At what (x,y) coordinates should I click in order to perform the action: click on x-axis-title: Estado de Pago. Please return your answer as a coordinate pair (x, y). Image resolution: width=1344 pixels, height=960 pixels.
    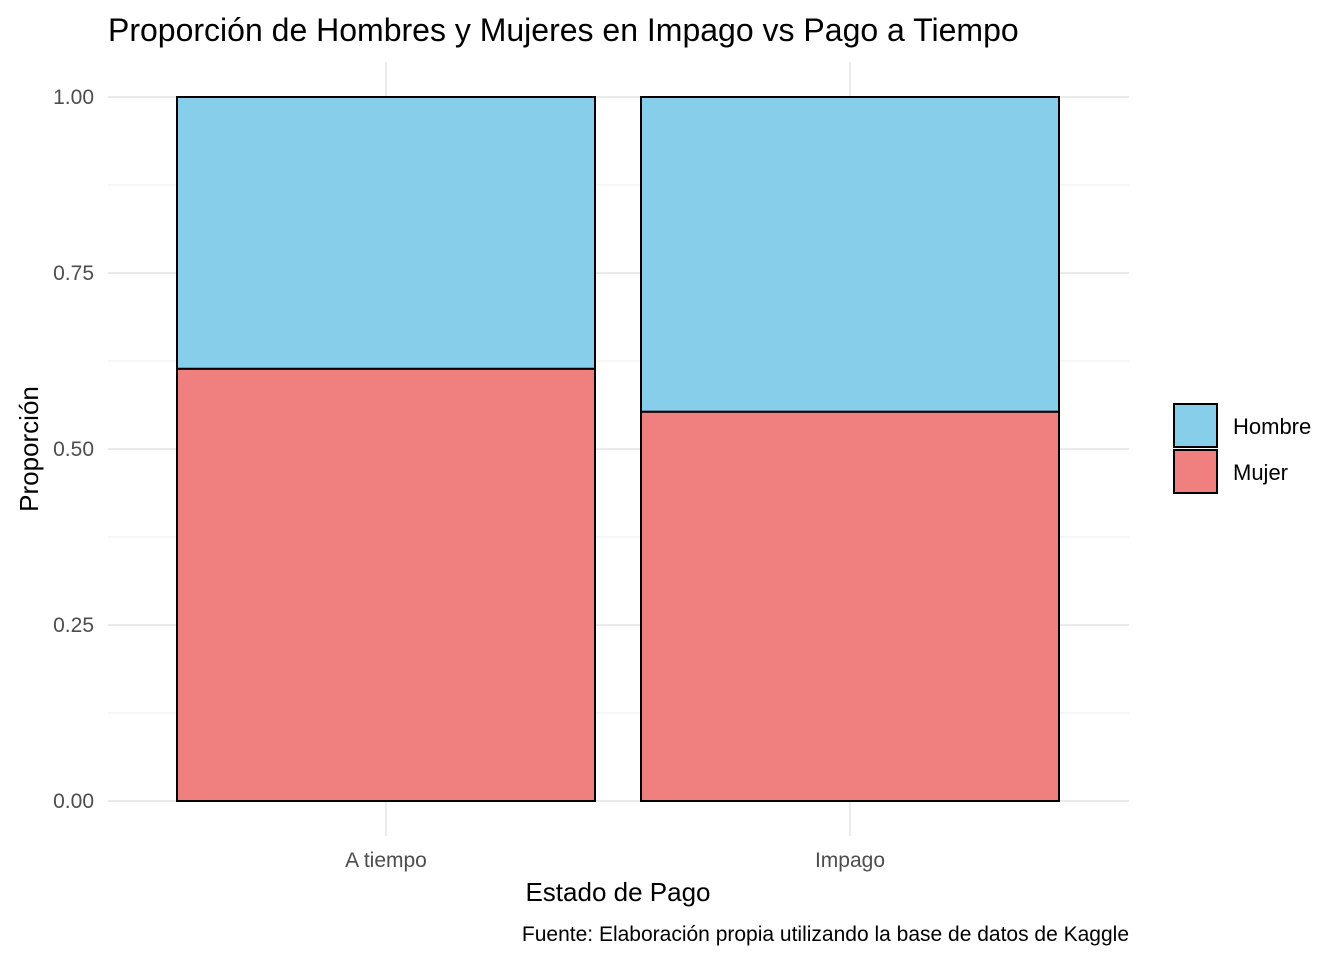
    Looking at the image, I should click on (617, 892).